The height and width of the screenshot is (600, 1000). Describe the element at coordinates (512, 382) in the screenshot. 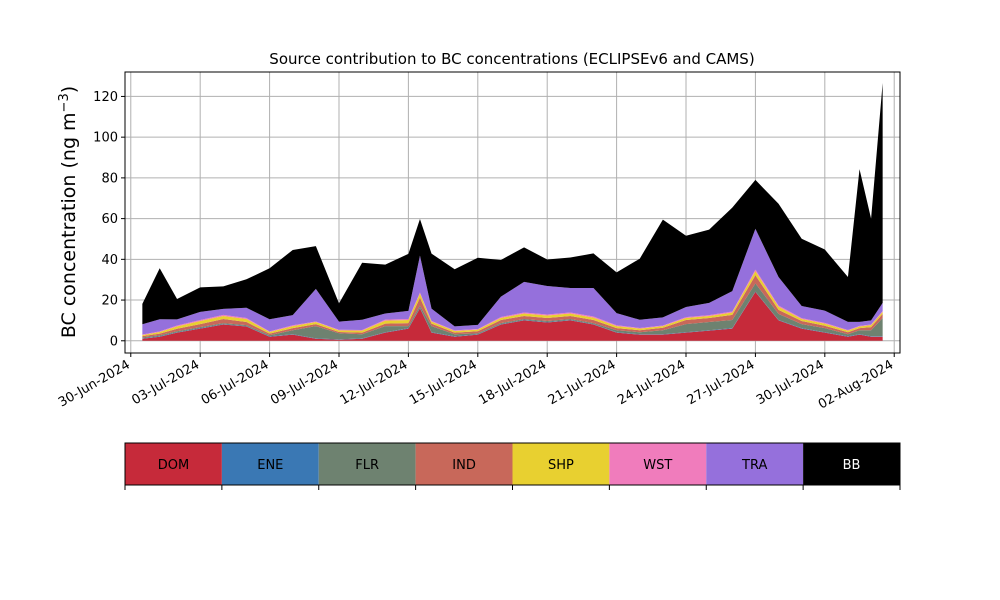

I see `x-tick-label: 18-Jul-2024` at that location.